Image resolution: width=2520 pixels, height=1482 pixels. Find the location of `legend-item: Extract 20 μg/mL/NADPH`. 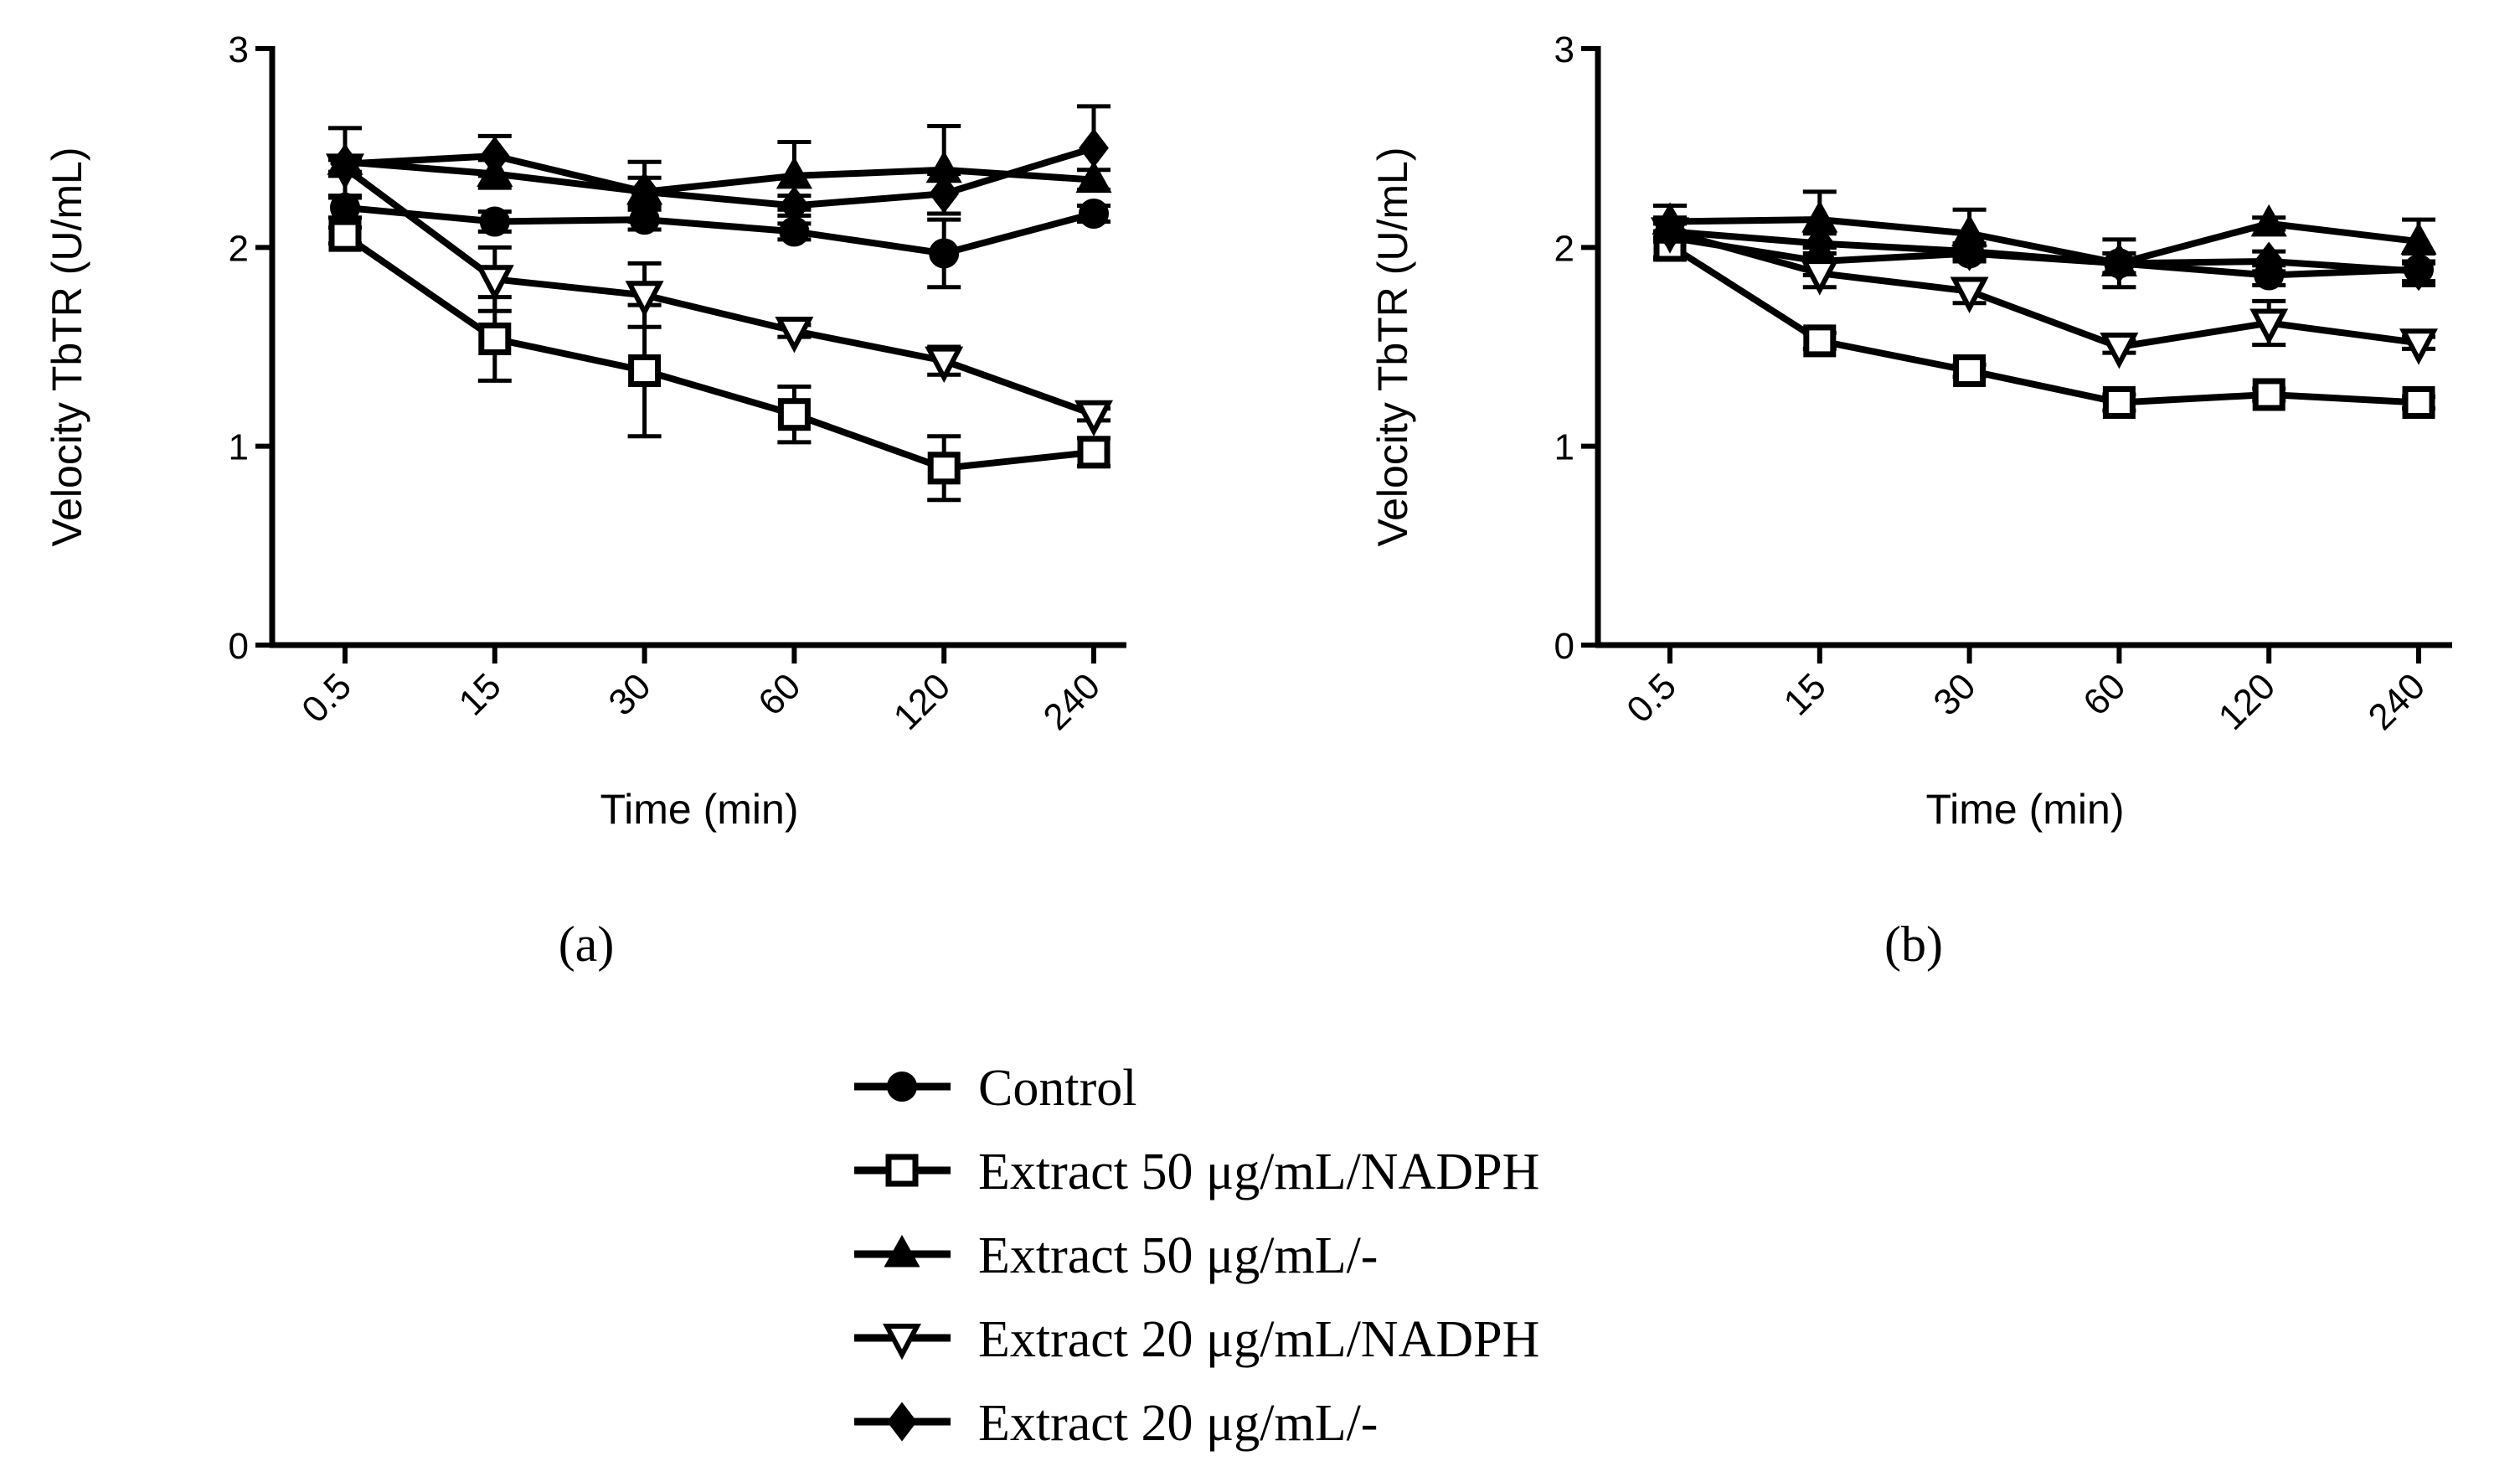

legend-item: Extract 20 μg/mL/NADPH is located at coordinates (1196, 1339).